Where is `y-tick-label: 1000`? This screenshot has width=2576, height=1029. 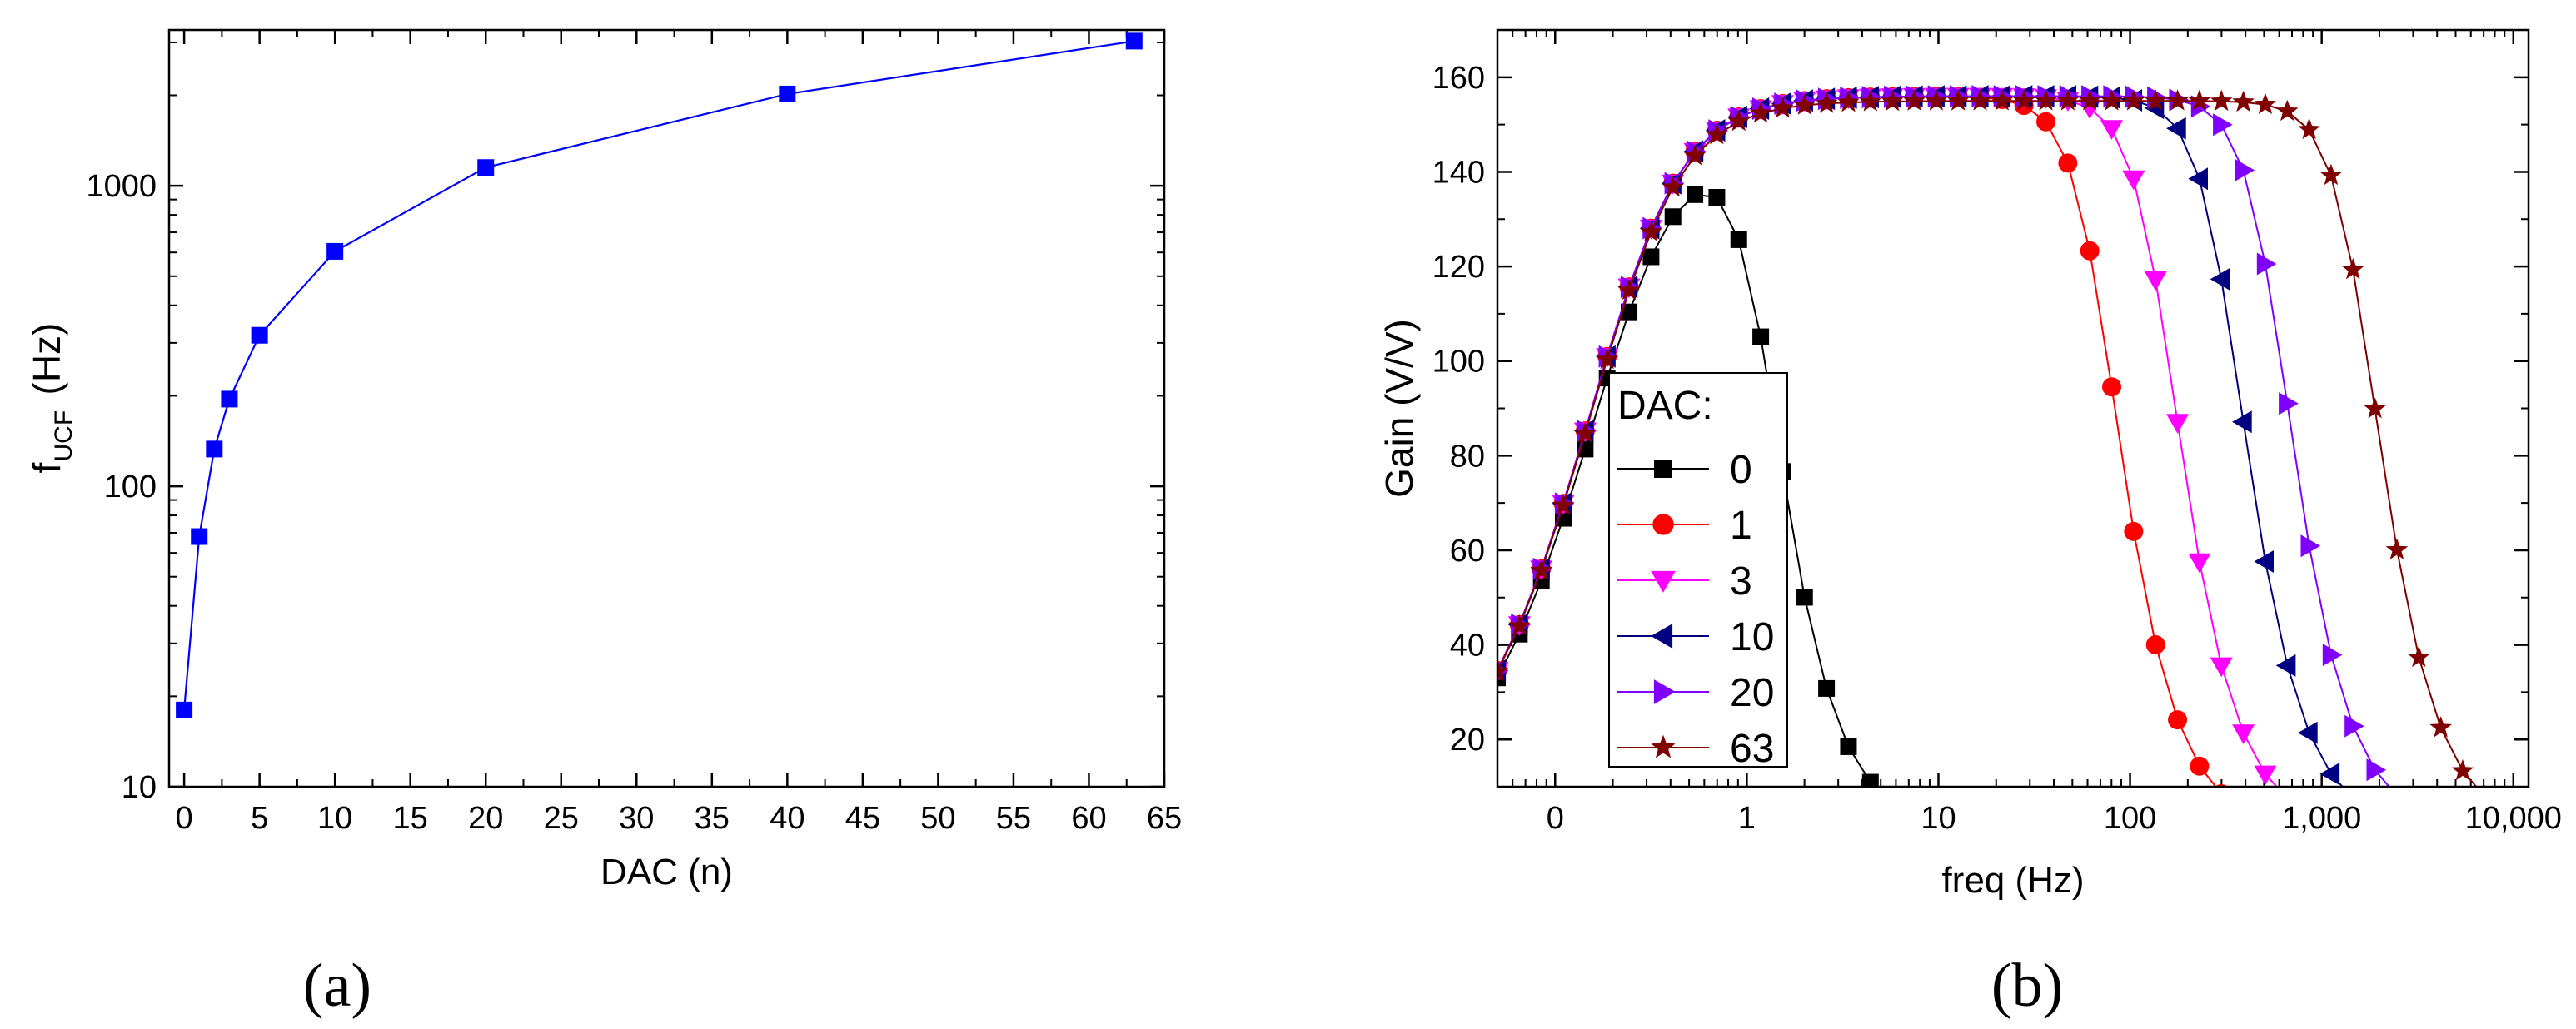 y-tick-label: 1000 is located at coordinates (122, 186).